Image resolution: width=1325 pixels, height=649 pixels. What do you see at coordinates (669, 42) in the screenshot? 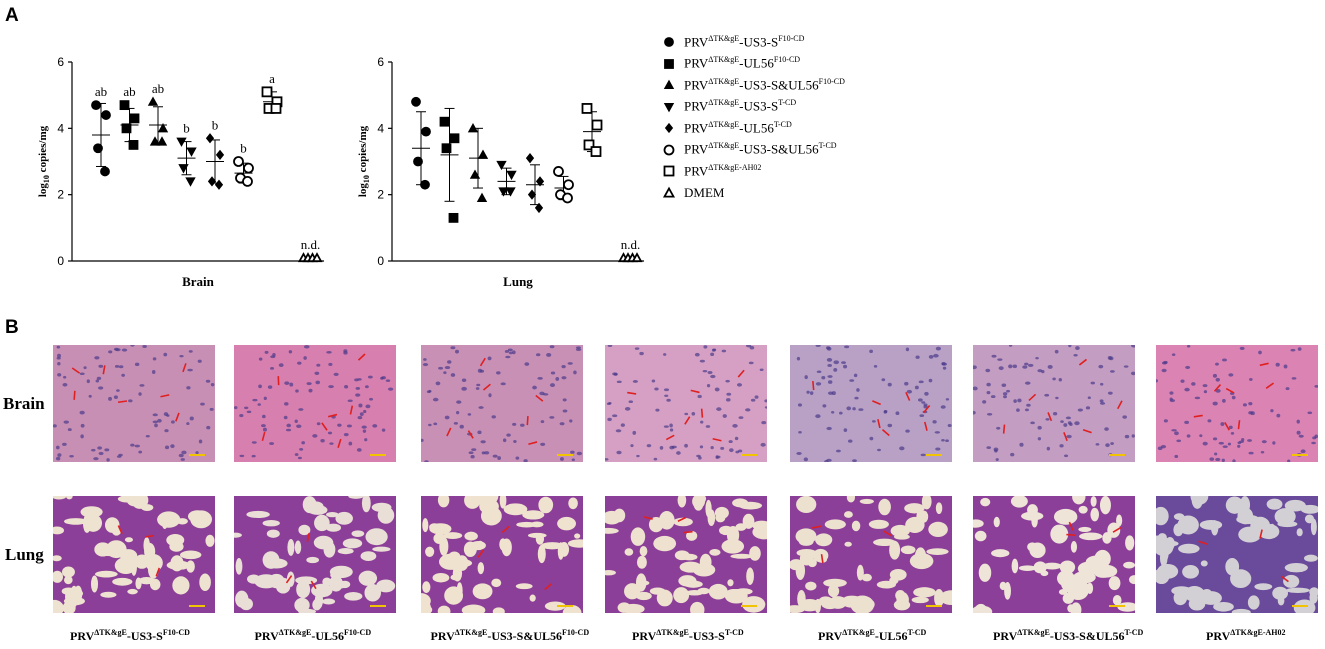
I see `legend-symbol` at bounding box center [669, 42].